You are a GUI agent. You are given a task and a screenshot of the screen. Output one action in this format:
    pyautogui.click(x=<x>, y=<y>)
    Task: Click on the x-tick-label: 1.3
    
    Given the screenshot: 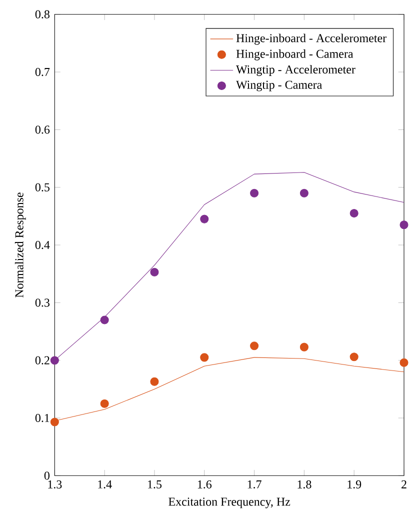 What is the action you would take?
    pyautogui.click(x=55, y=484)
    